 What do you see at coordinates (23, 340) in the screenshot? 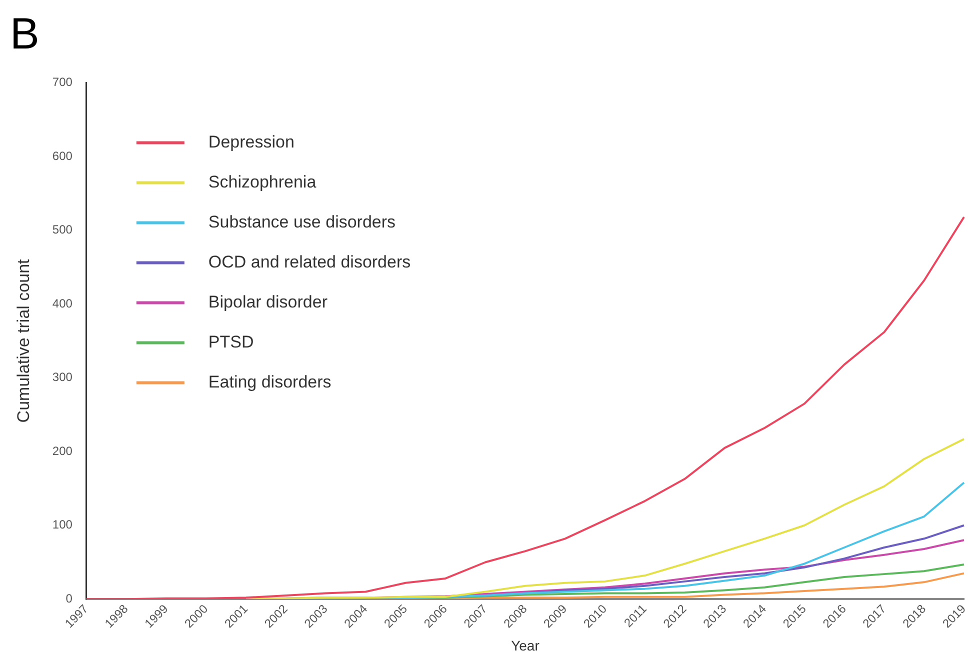
I see `y-axis-title: Cumulative trial count` at bounding box center [23, 340].